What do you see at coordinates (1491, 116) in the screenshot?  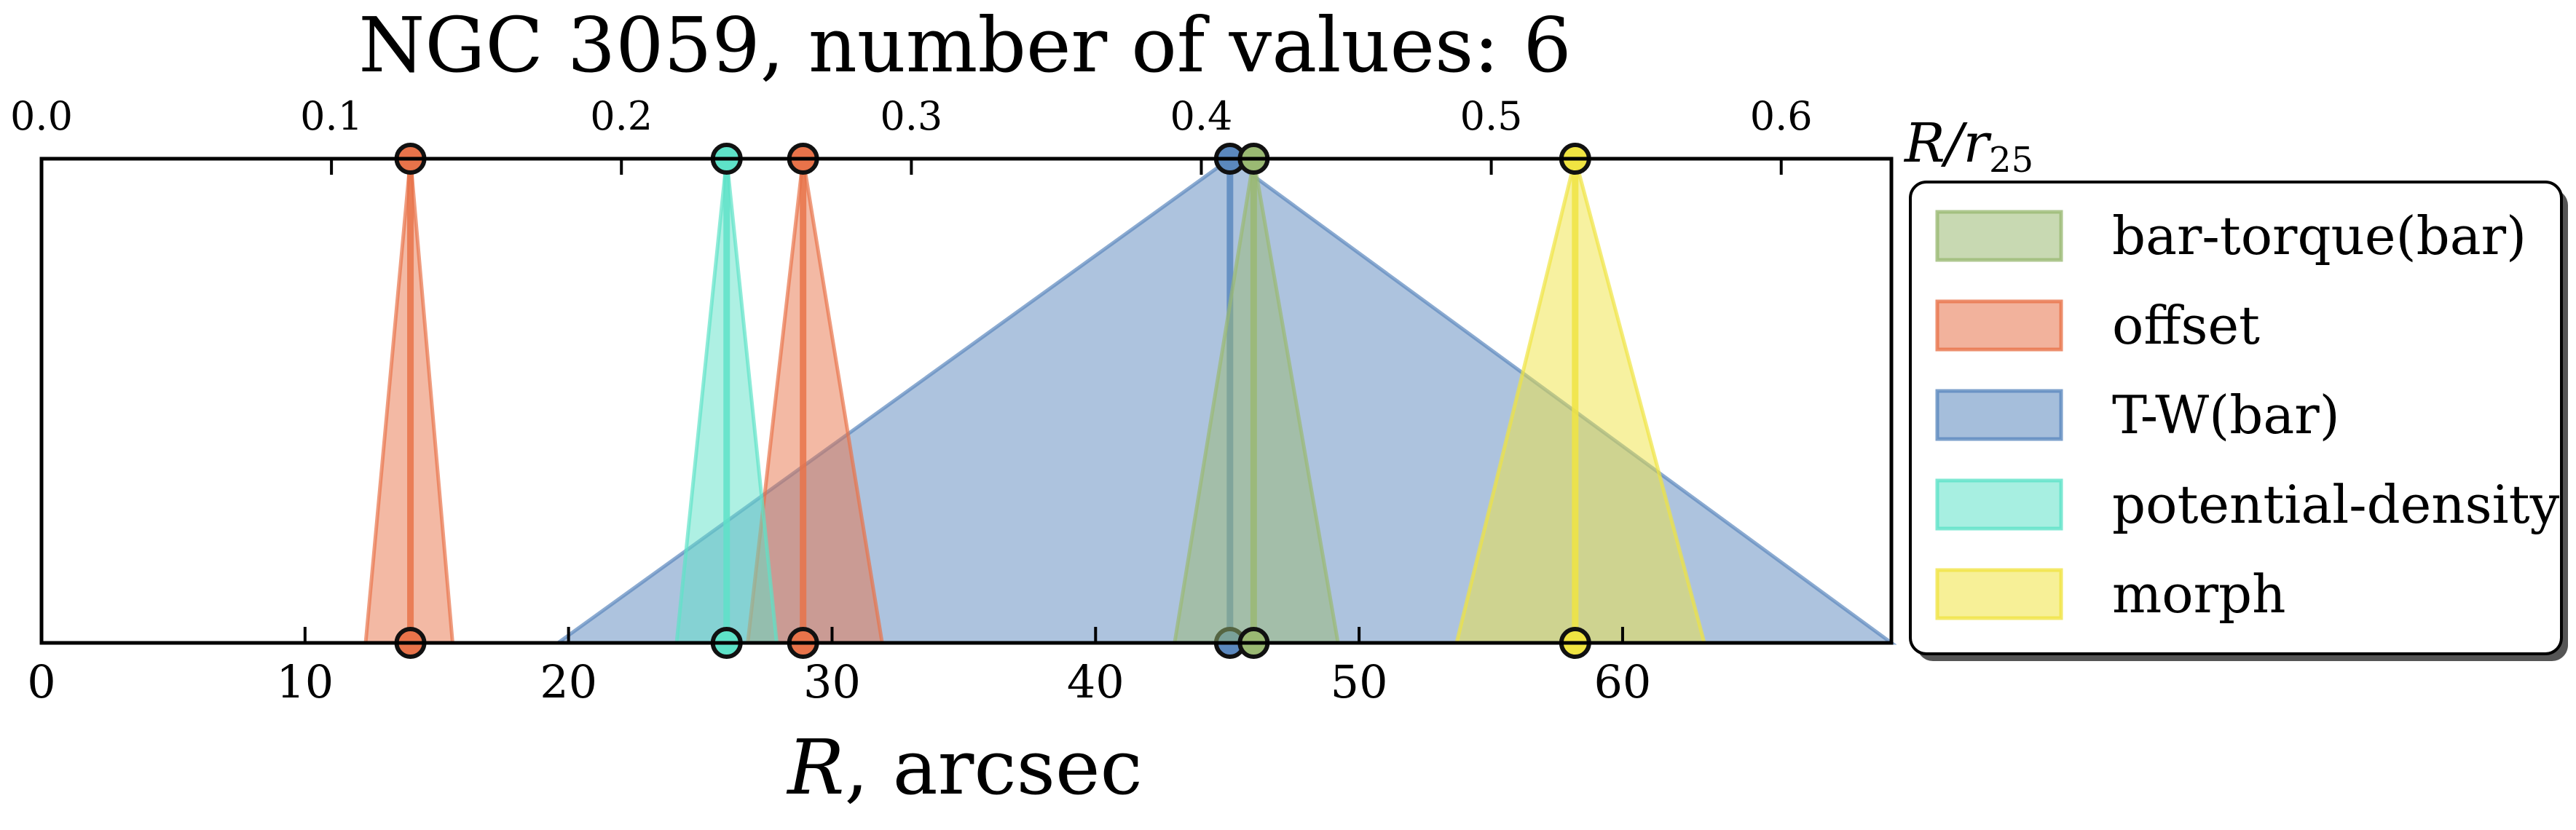 I see `top-tick-label: 0.5` at bounding box center [1491, 116].